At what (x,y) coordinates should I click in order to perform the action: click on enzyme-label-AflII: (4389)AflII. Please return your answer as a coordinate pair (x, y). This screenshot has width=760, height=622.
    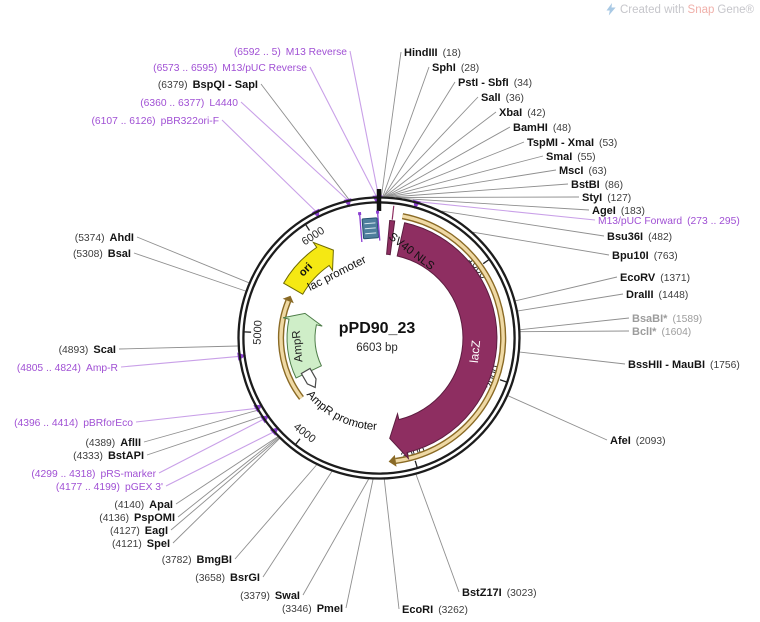
    Looking at the image, I should click on (113, 443).